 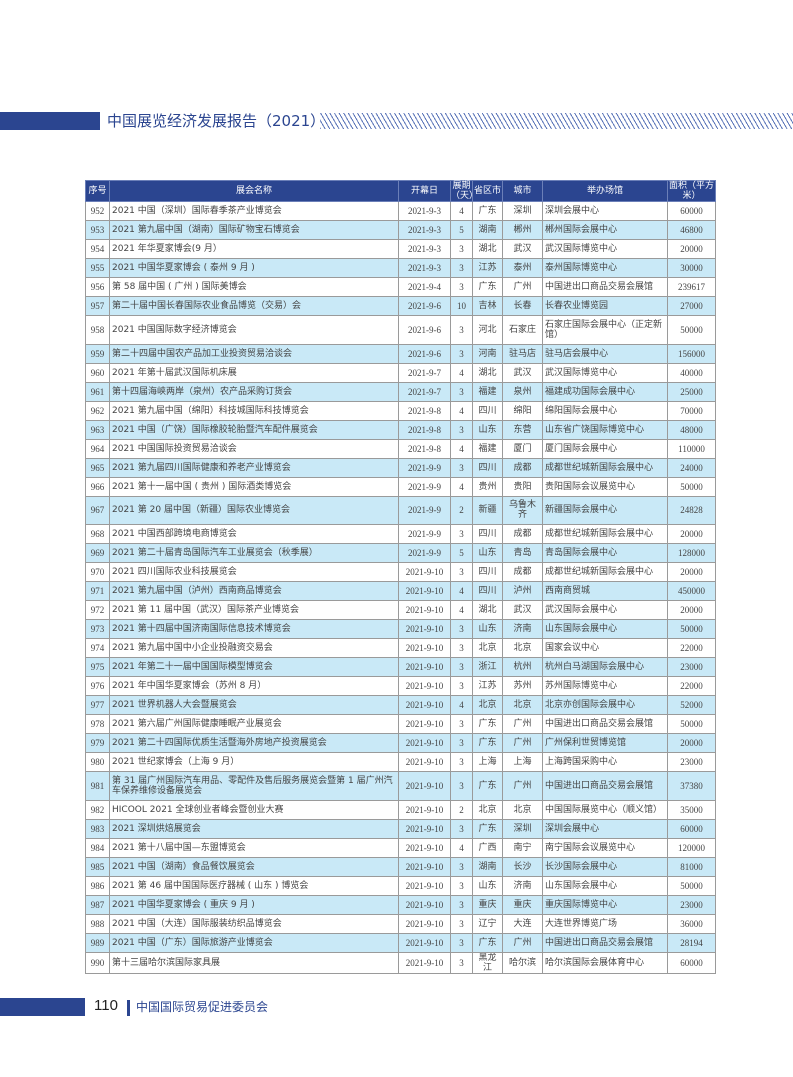 I want to click on cell-index: 985, so click(x=97, y=866).